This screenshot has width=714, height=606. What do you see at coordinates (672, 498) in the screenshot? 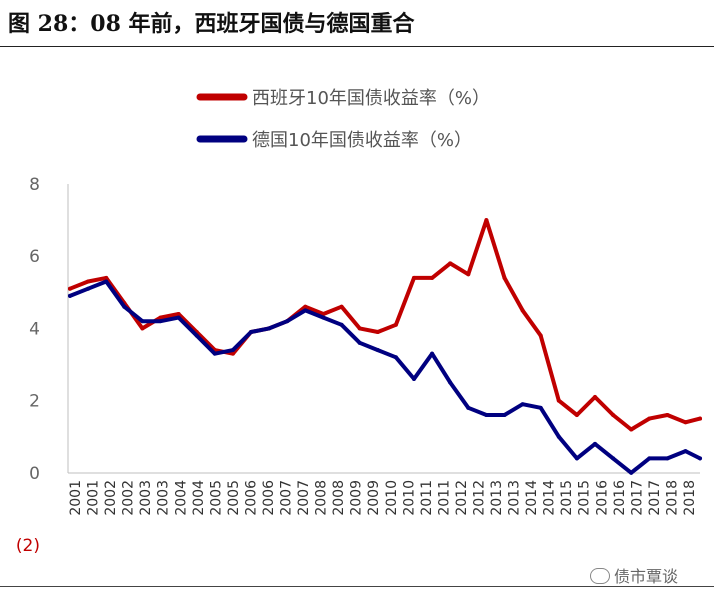
I see `x-tick-label: 2018` at bounding box center [672, 498].